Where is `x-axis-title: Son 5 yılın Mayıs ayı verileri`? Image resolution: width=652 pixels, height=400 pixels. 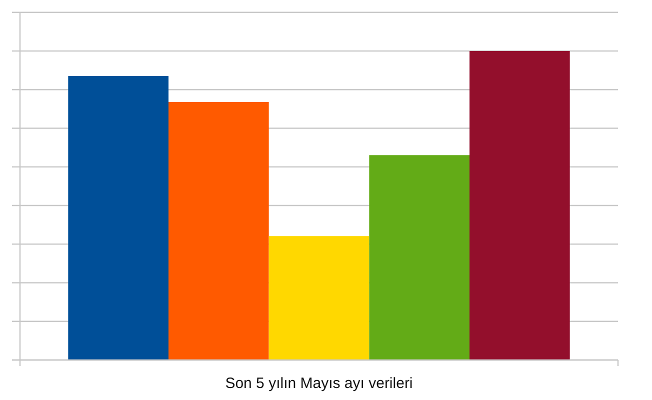
x-axis-title: Son 5 yılın Mayıs ayı verileri is located at coordinates (319, 383).